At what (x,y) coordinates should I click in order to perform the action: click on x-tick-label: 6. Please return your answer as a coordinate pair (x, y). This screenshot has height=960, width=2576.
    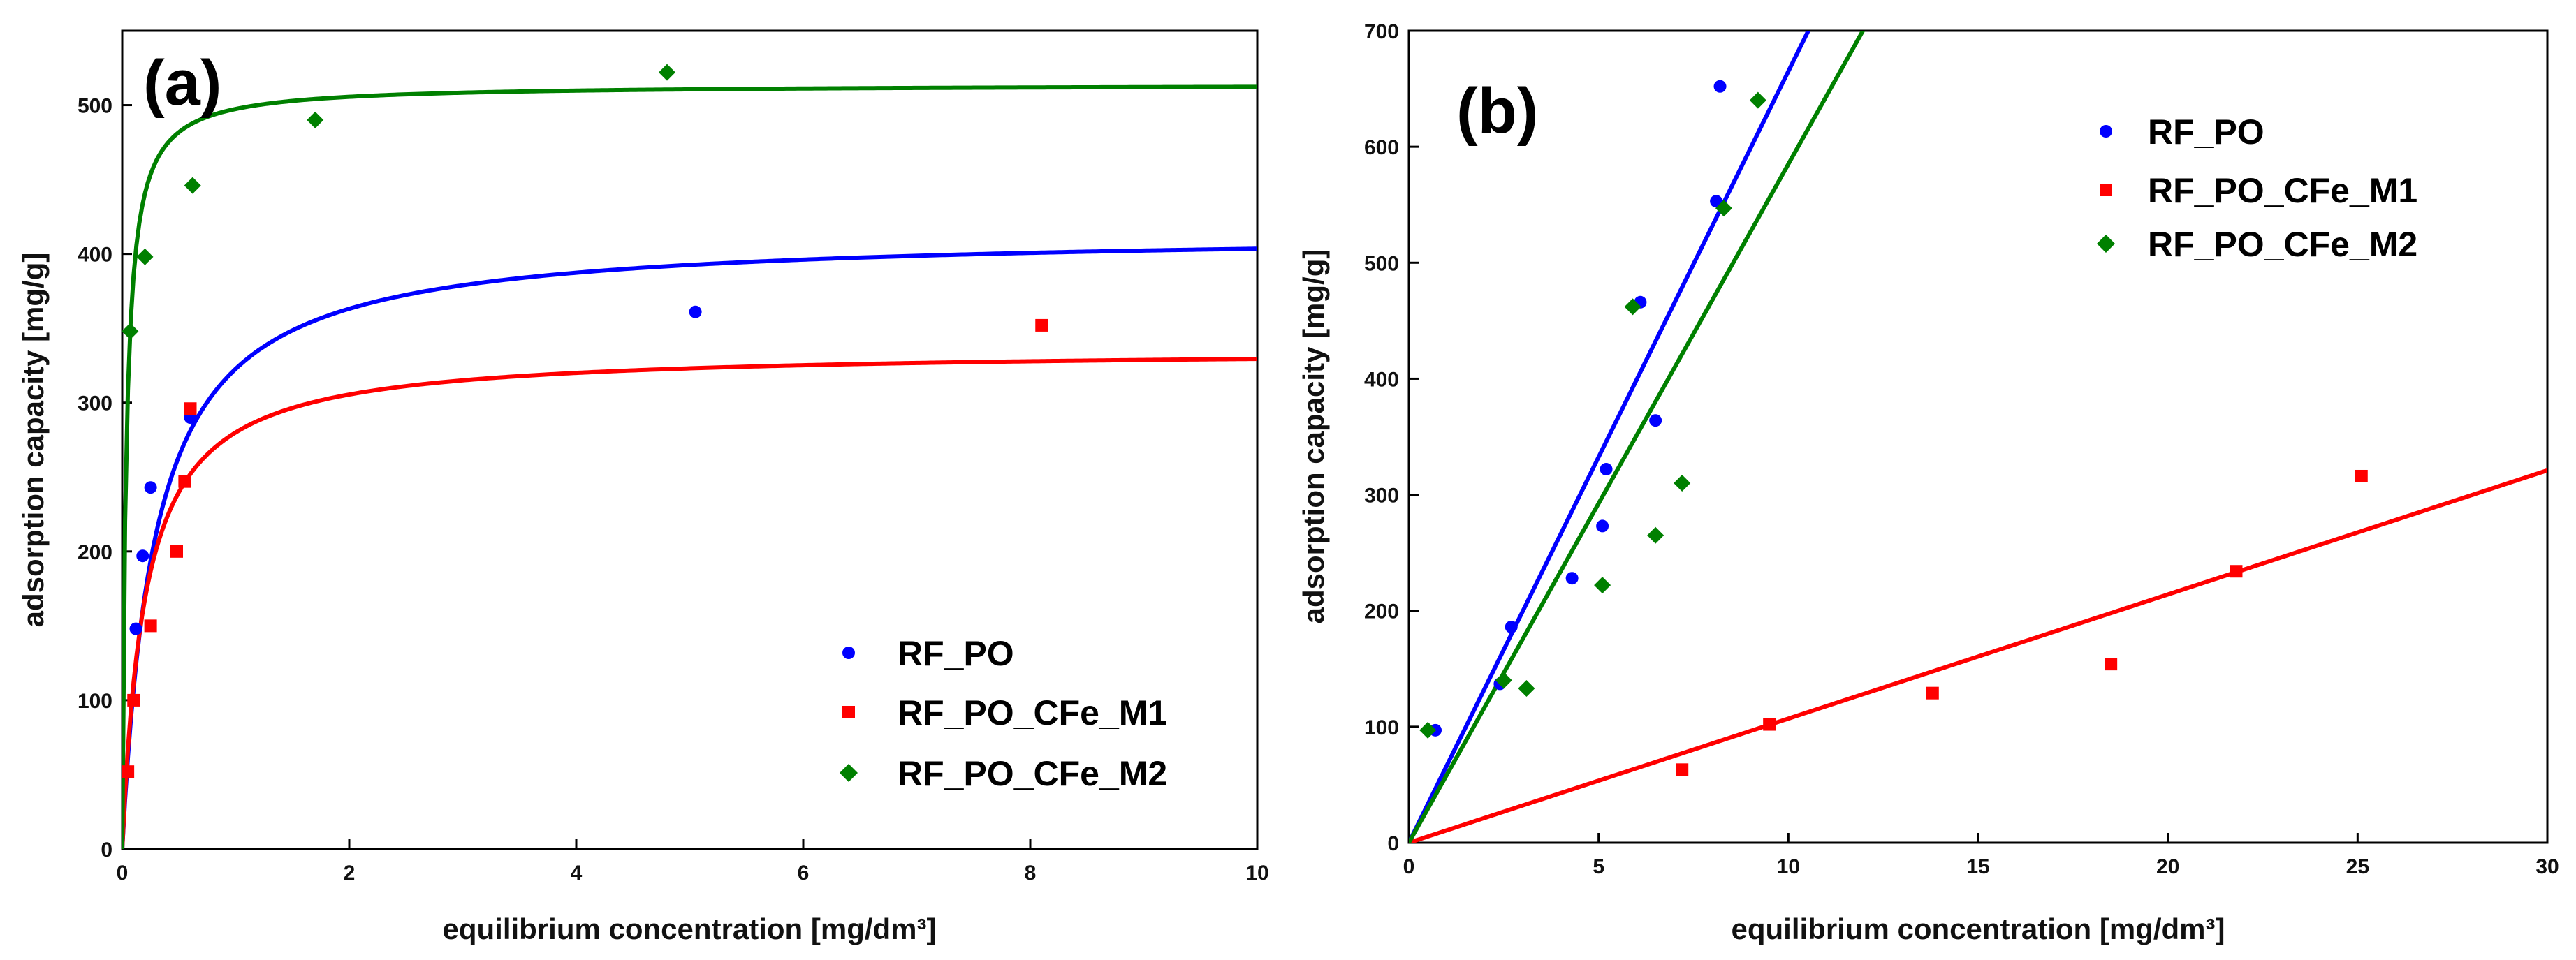
    Looking at the image, I should click on (804, 874).